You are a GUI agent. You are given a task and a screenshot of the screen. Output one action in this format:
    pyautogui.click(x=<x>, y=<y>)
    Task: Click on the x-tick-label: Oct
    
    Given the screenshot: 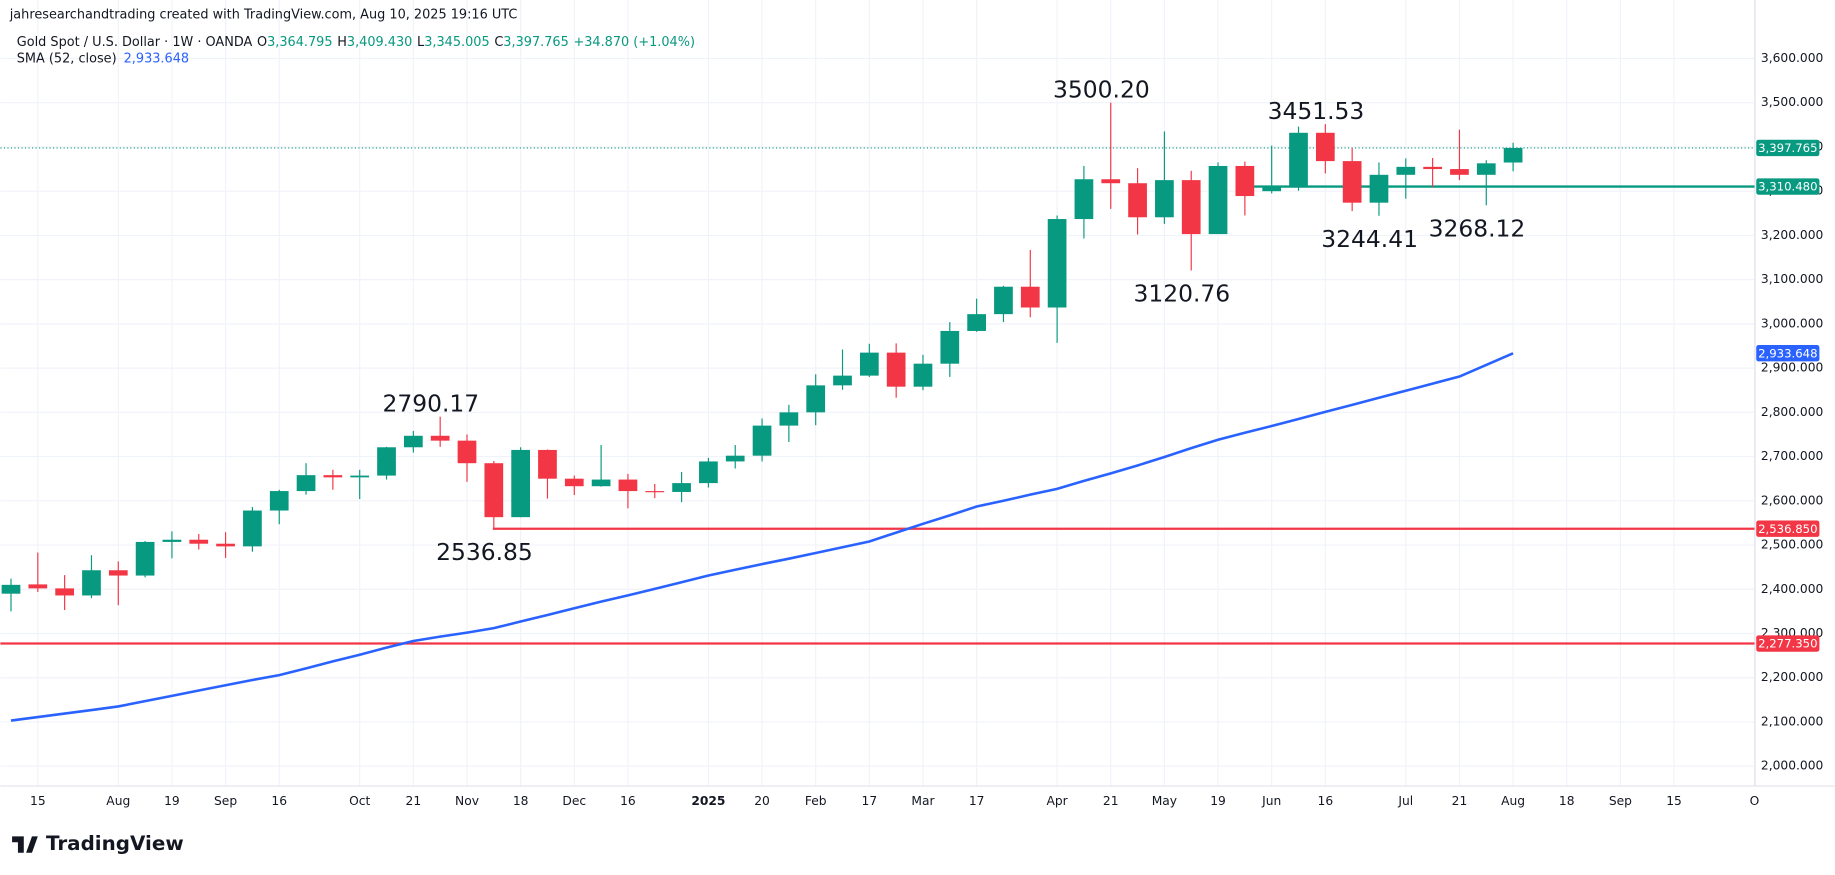 What is the action you would take?
    pyautogui.click(x=359, y=801)
    